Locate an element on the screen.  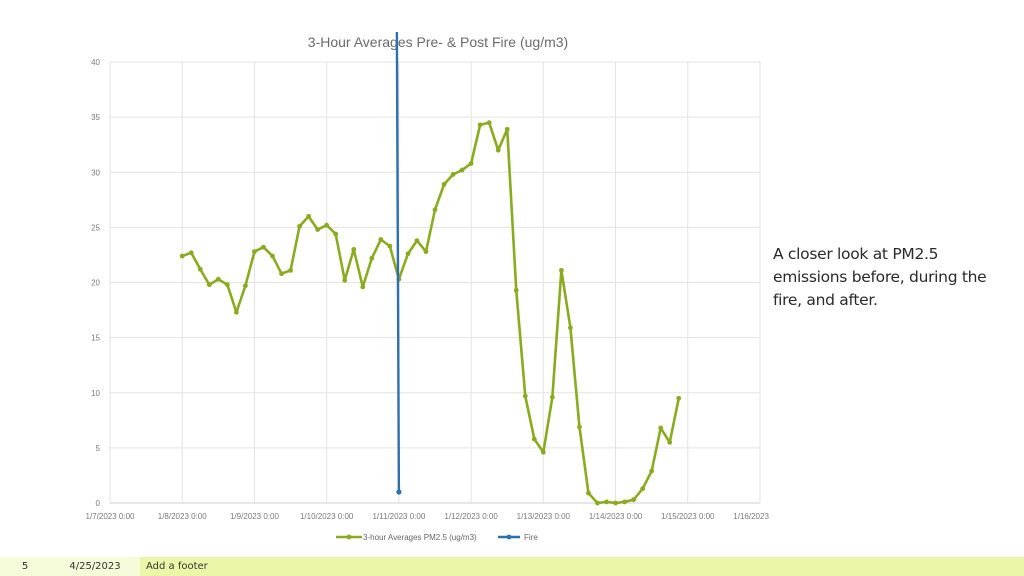
fire-series-line is located at coordinates (398, 261).